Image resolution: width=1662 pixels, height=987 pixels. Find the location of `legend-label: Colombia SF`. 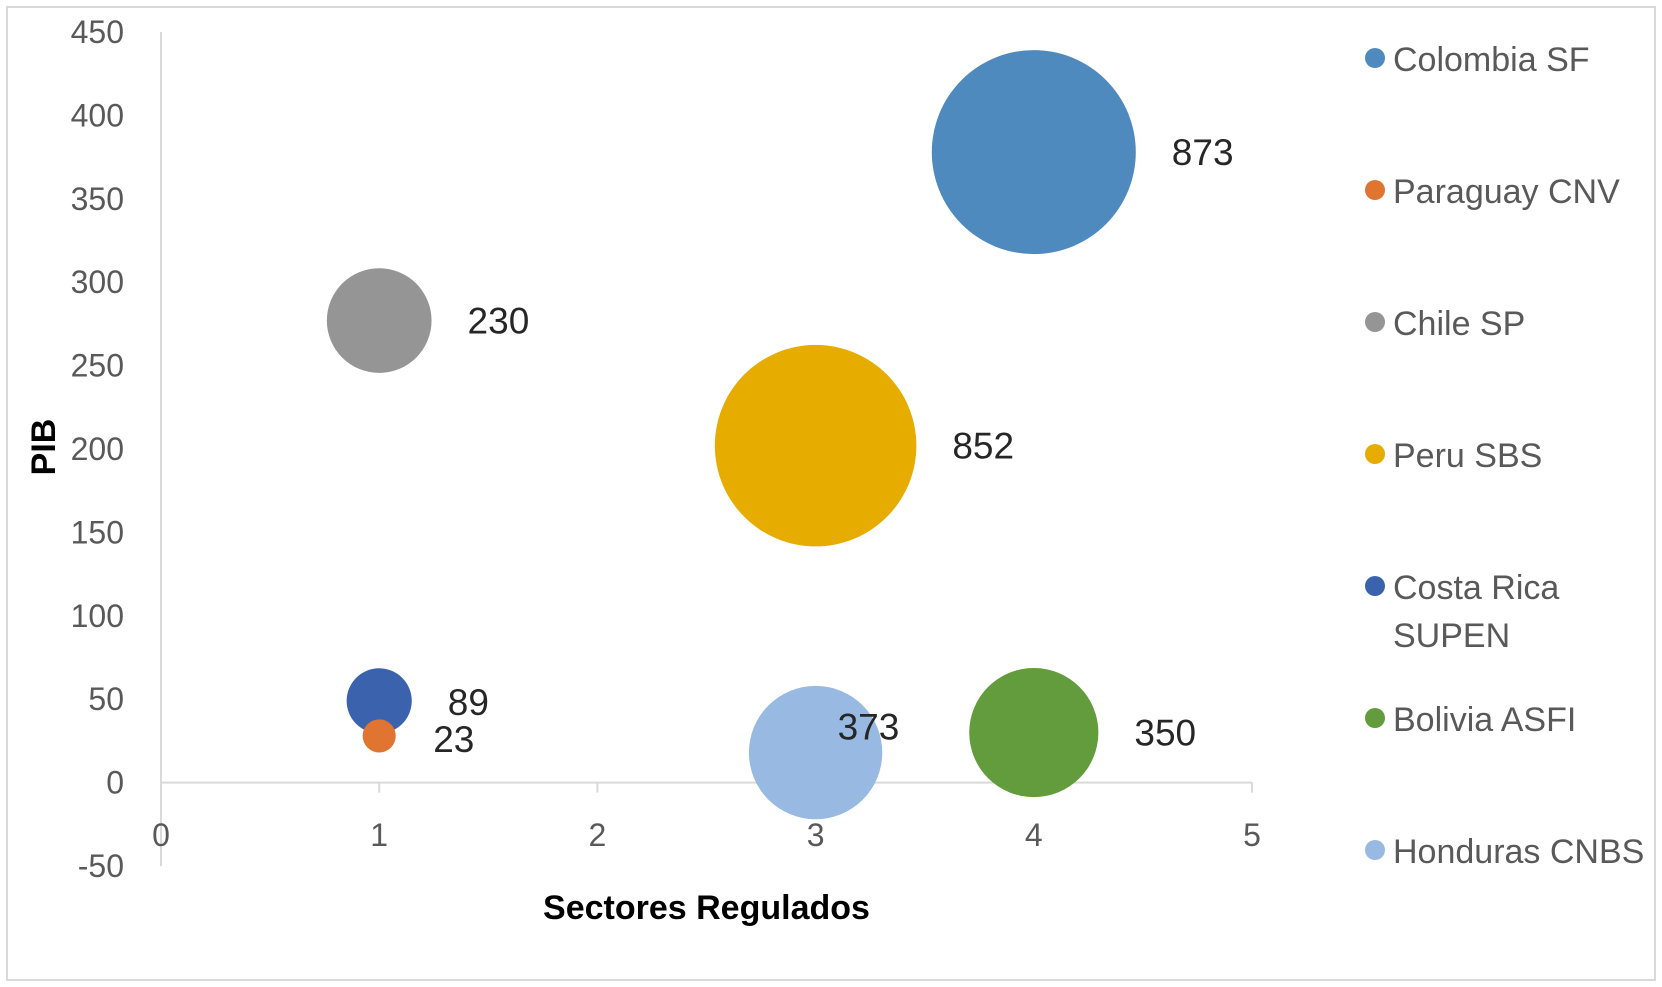

legend-label: Colombia SF is located at coordinates (1491, 60).